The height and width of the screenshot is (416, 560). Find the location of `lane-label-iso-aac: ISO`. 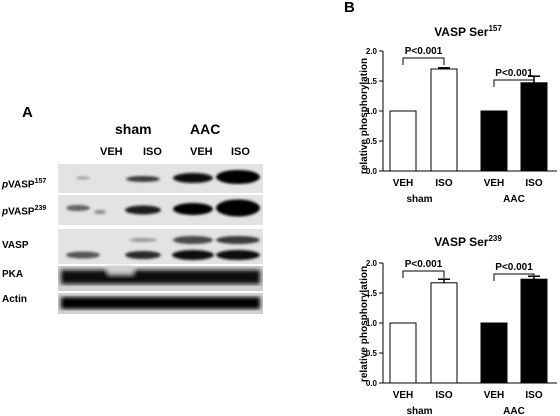

lane-label-iso-aac: ISO is located at coordinates (240, 152).